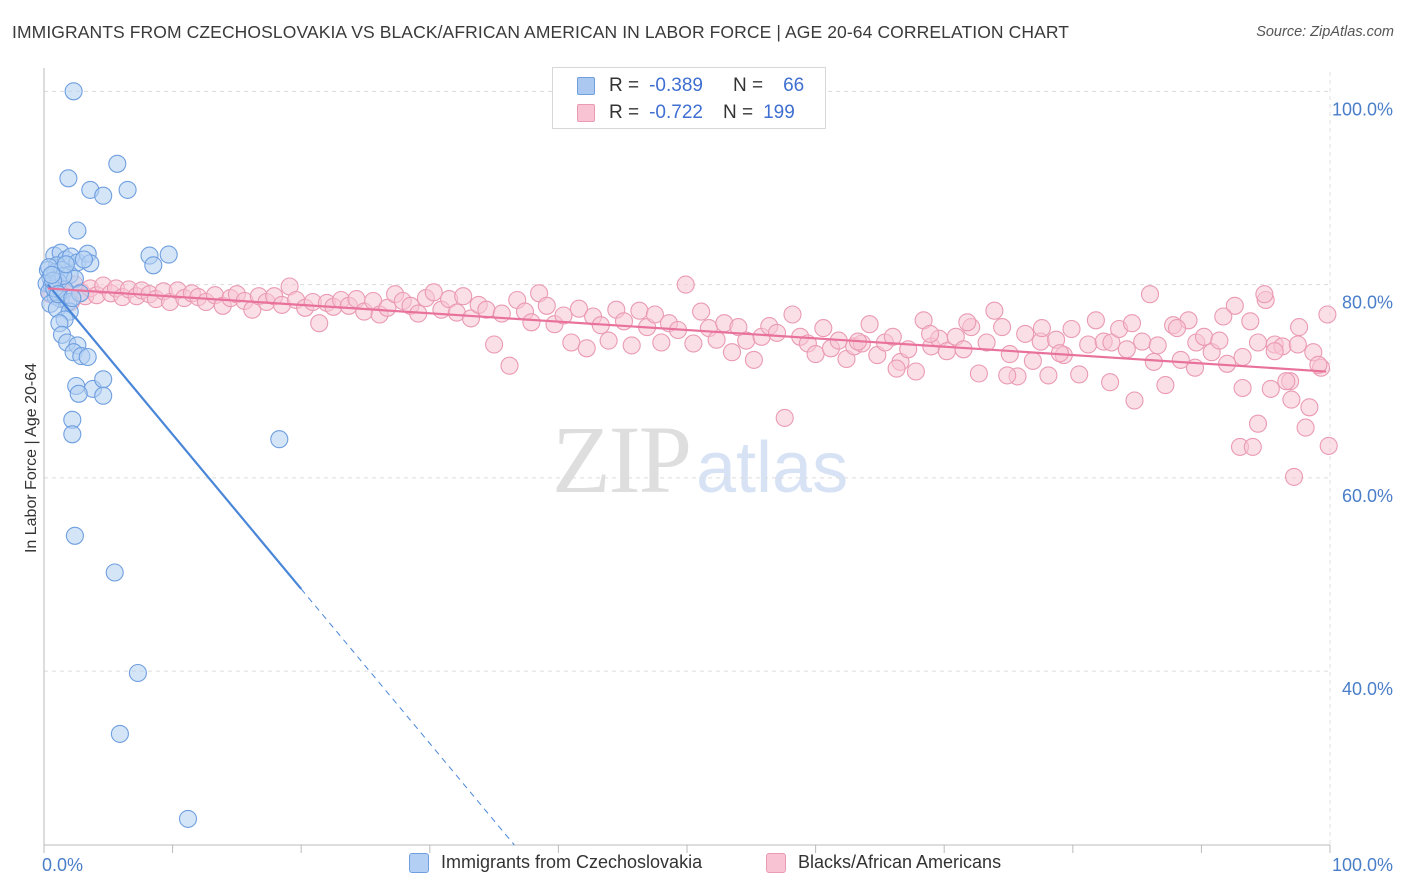 This screenshot has height=892, width=1406. What do you see at coordinates (624, 85) in the screenshot?
I see `legend-r-label: R =` at bounding box center [624, 85].